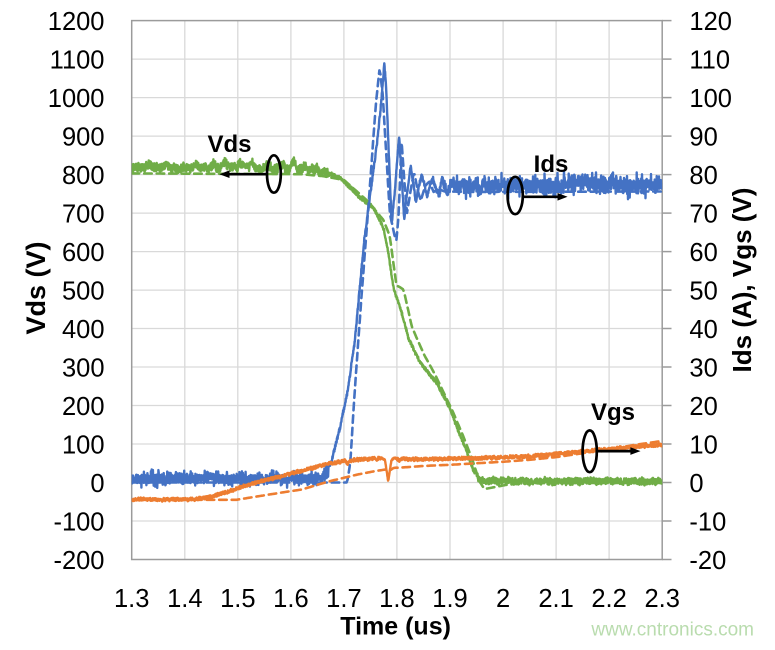 This screenshot has height=650, width=775. I want to click on svg-text: Time (us), so click(395, 627).